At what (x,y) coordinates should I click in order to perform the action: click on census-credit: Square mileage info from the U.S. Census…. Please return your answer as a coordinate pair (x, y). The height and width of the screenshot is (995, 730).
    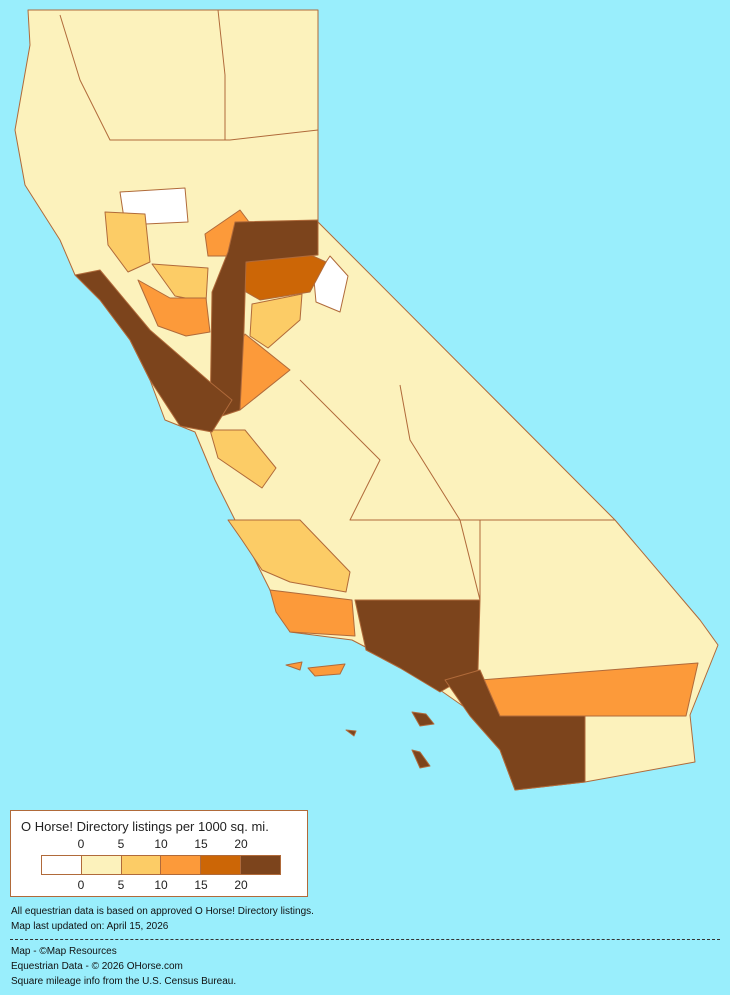
    Looking at the image, I should click on (124, 981).